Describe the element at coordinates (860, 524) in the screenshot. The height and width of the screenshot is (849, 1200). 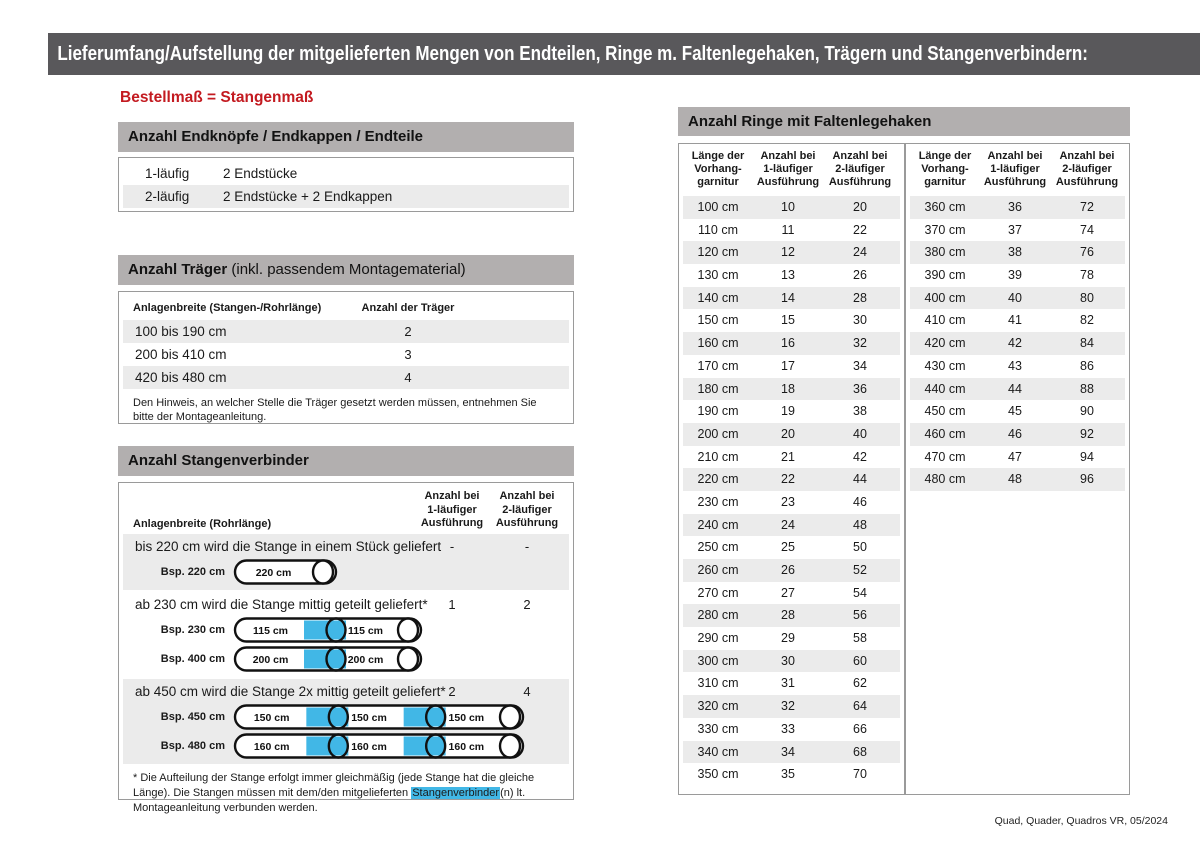
I see `cell-2-laeufig: 48` at that location.